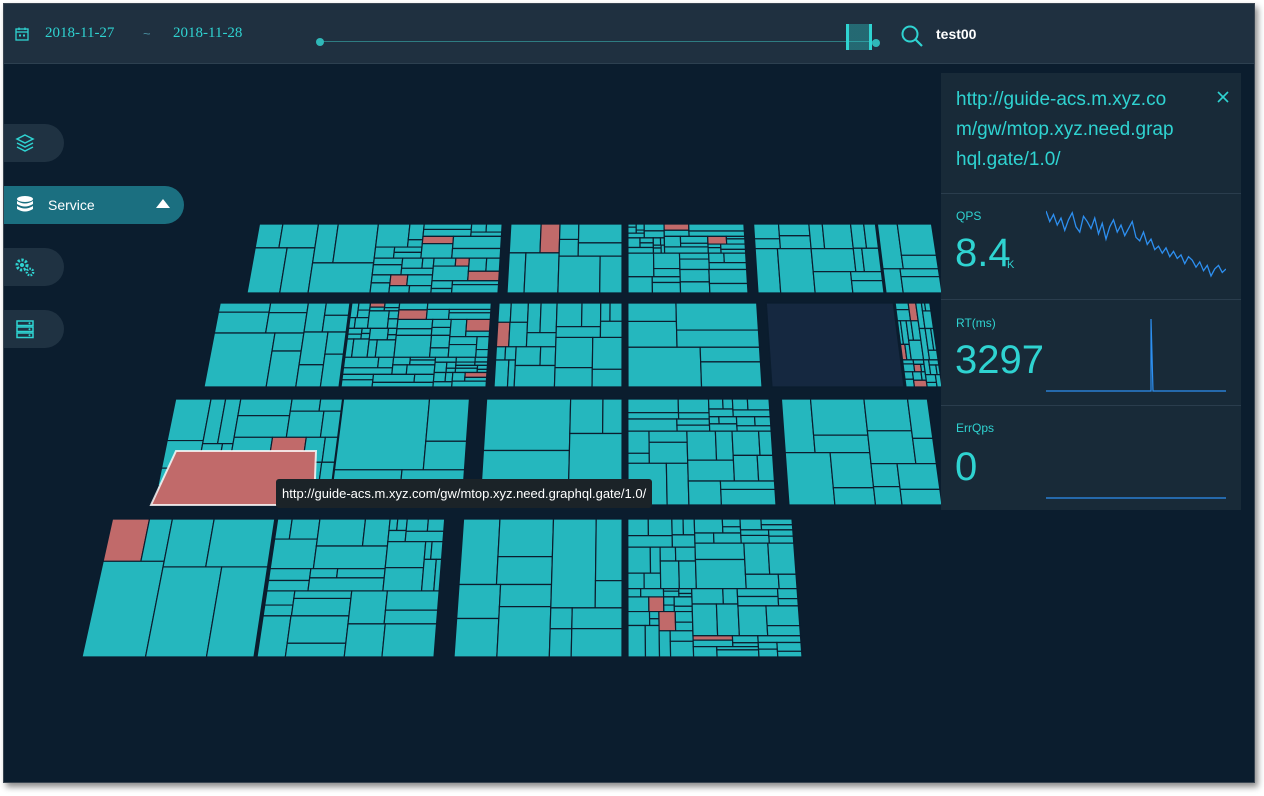  What do you see at coordinates (80, 33) in the screenshot?
I see `date-start: 2018-11-27` at bounding box center [80, 33].